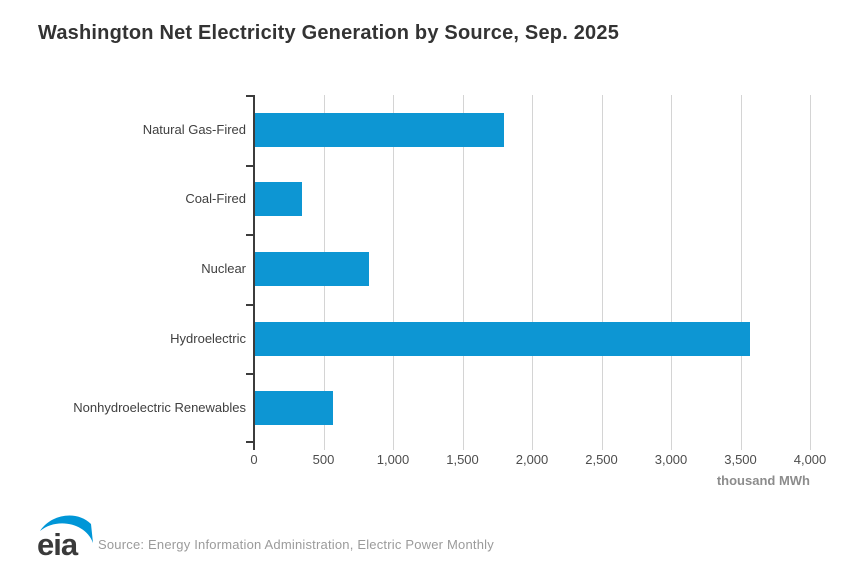  What do you see at coordinates (323, 459) in the screenshot?
I see `x-tick-label: 500` at bounding box center [323, 459].